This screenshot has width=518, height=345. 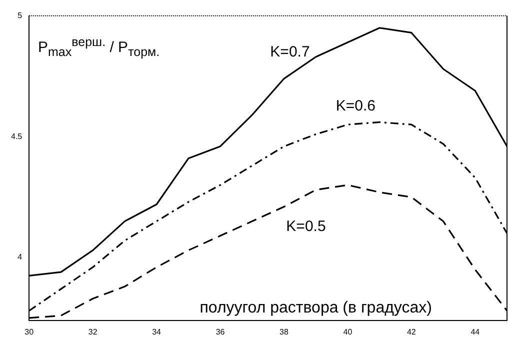 I want to click on y-axis-title: P$_{max}$$^{верш.}$ / P$_{торм.}$, so click(x=99, y=47).